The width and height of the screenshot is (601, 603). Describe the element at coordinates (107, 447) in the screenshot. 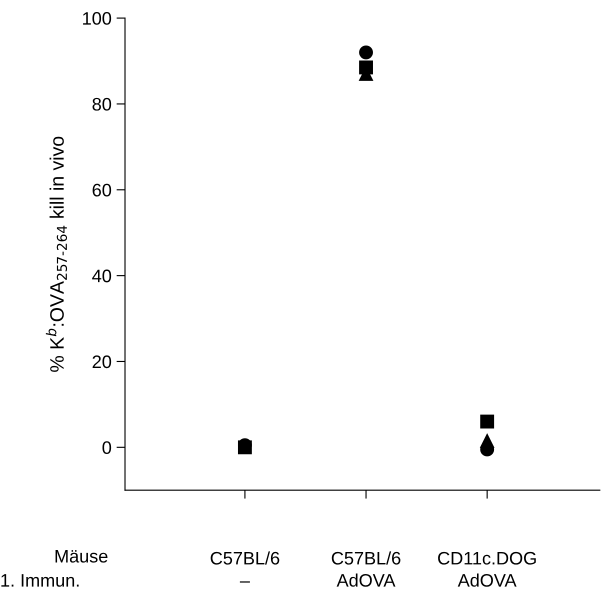

I see `y-tick-label: 0` at that location.